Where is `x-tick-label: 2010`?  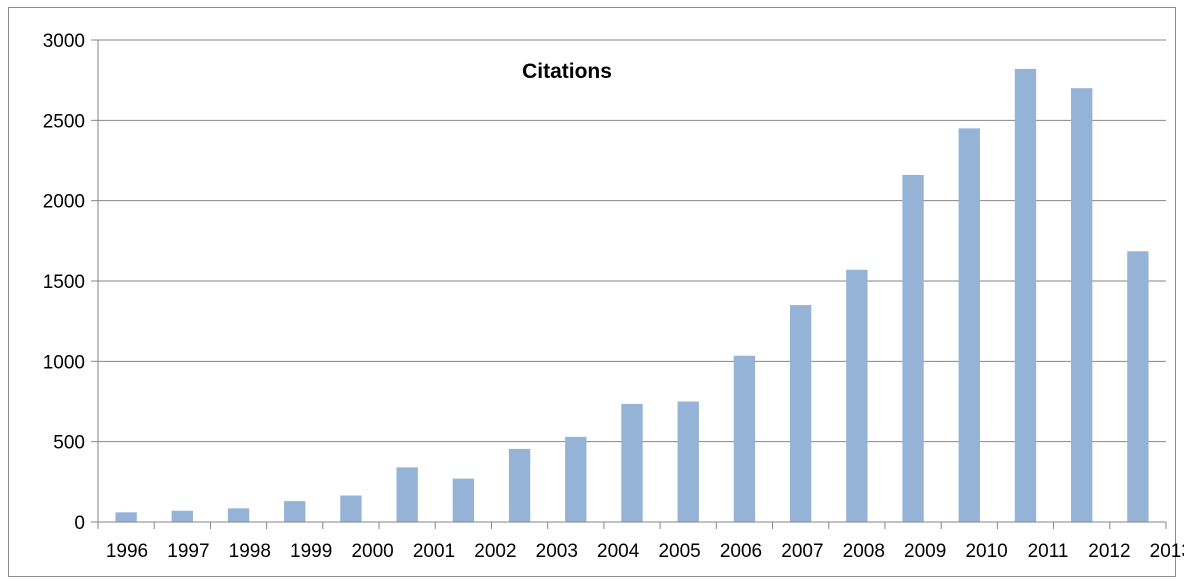
x-tick-label: 2010 is located at coordinates (986, 551).